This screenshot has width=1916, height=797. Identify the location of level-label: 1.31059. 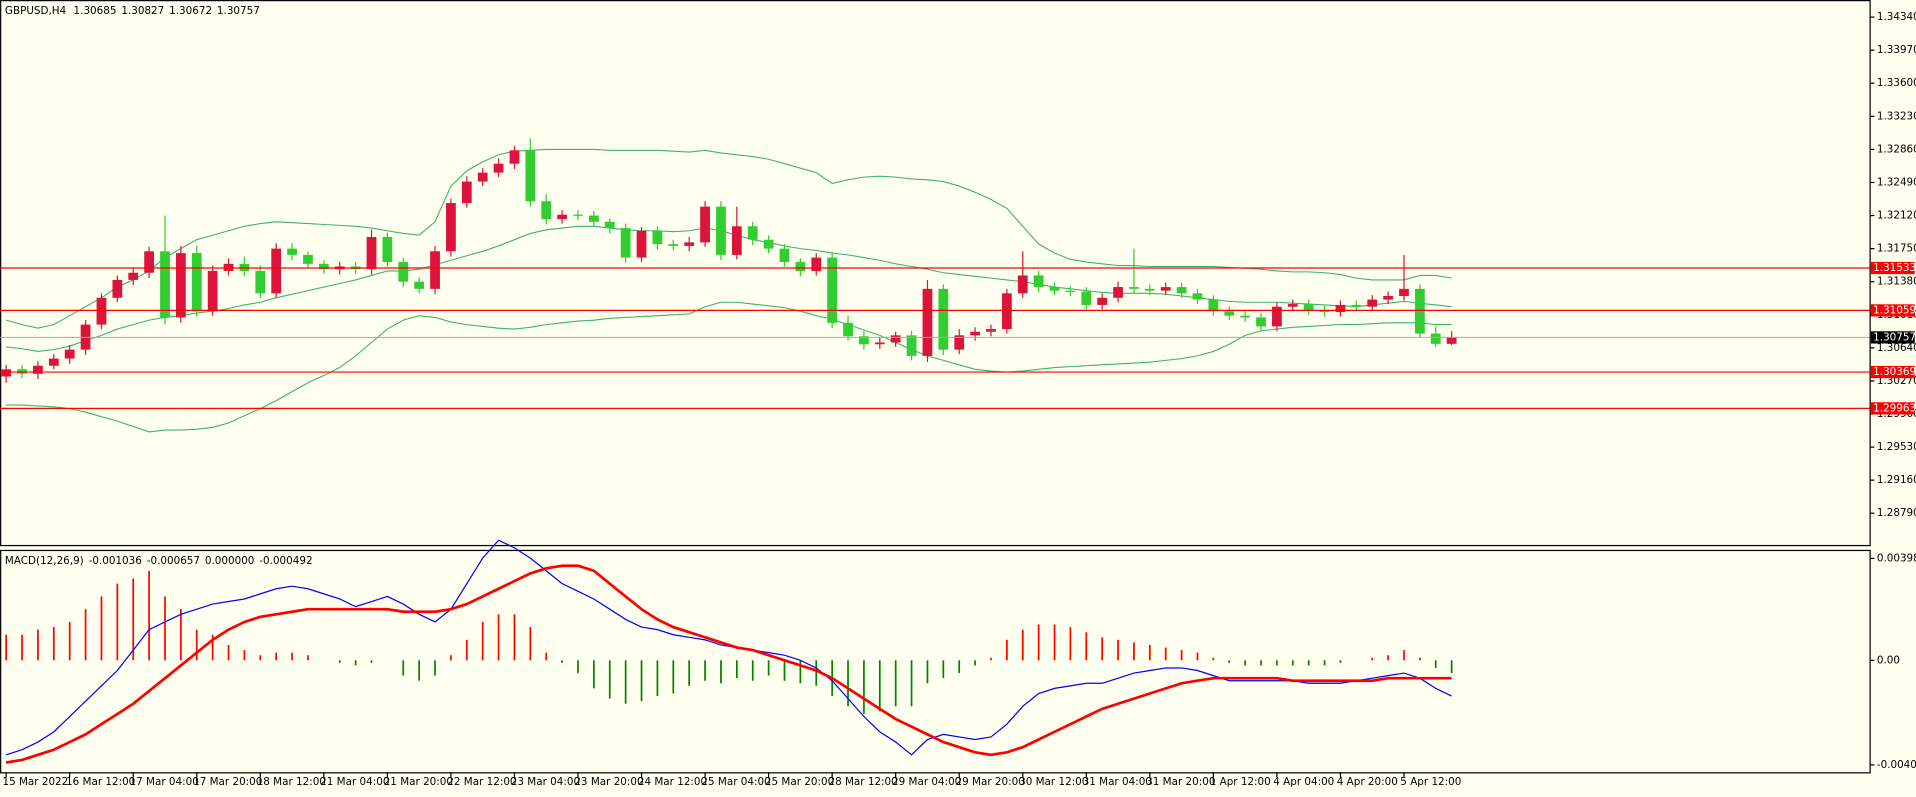
(1894, 310).